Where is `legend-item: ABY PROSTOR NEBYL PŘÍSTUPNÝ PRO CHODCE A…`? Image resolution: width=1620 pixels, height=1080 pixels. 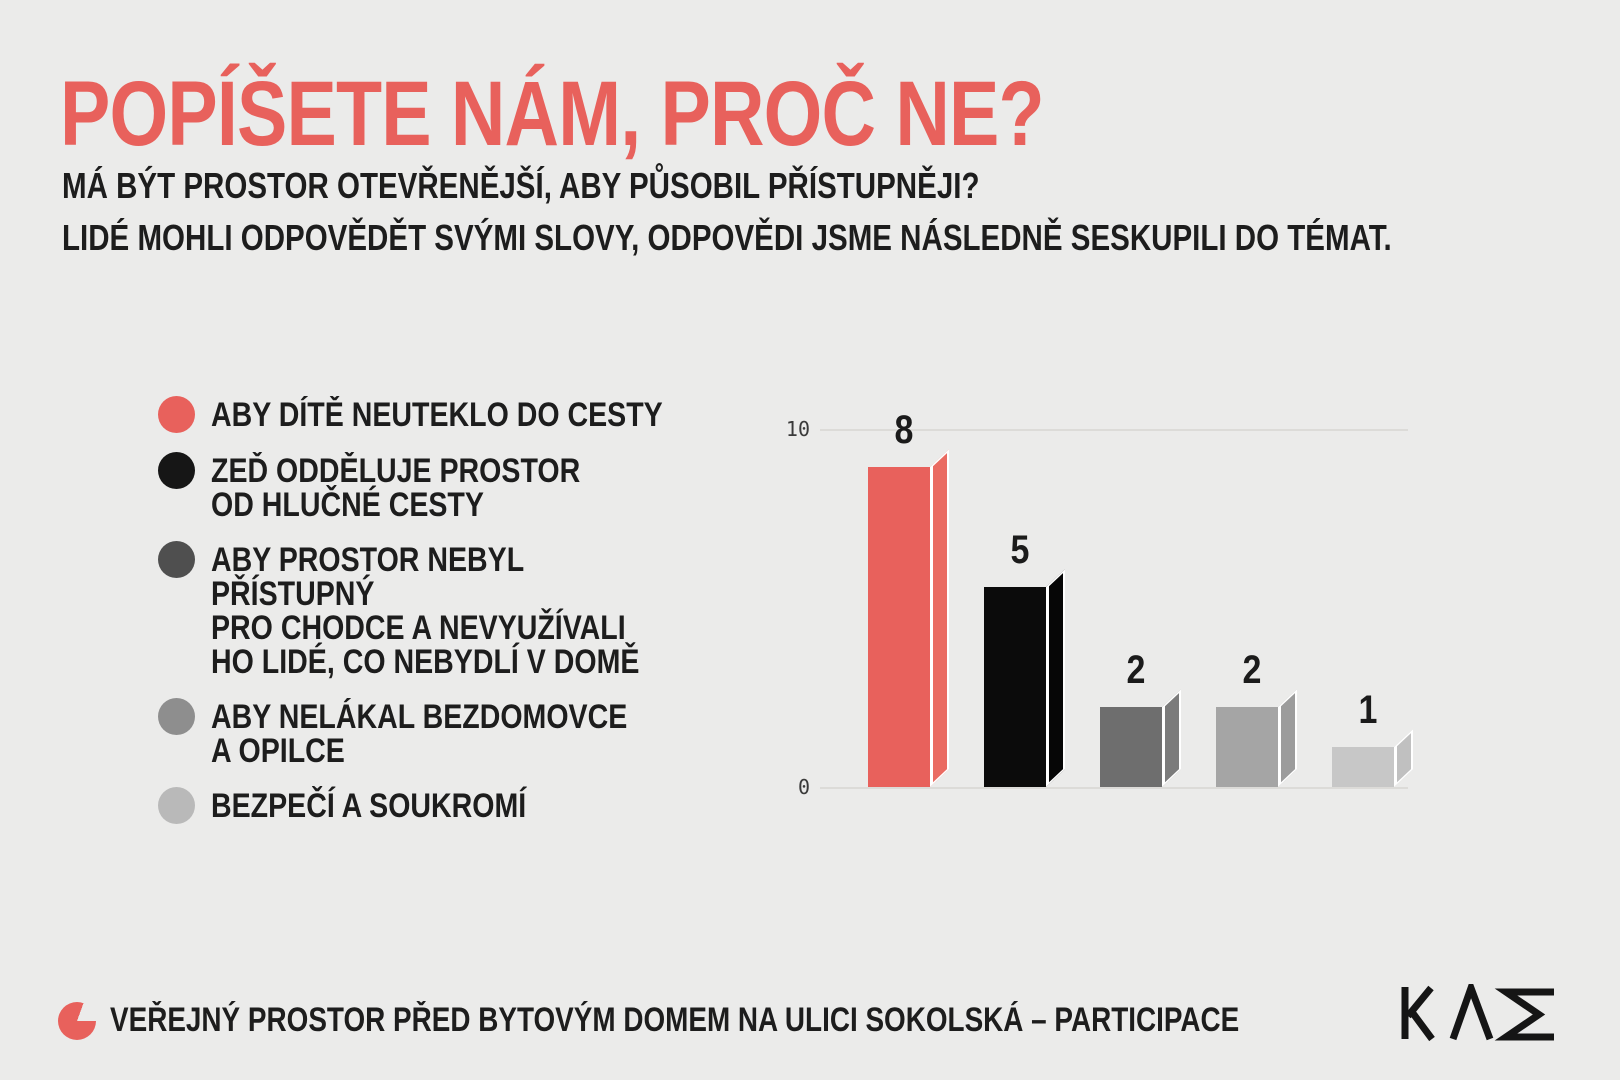 legend-item: ABY PROSTOR NEBYL PŘÍSTUPNÝ PRO CHODCE A… is located at coordinates (458, 611).